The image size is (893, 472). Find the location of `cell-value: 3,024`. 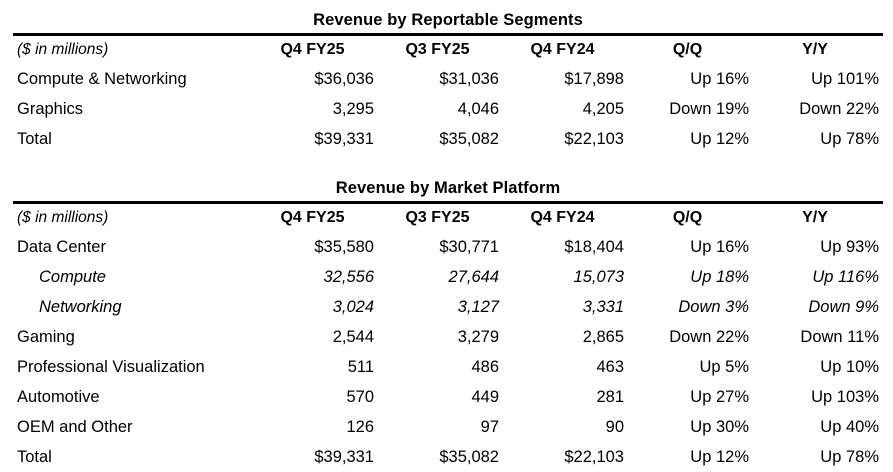

cell-value: 3,024 is located at coordinates (353, 306).